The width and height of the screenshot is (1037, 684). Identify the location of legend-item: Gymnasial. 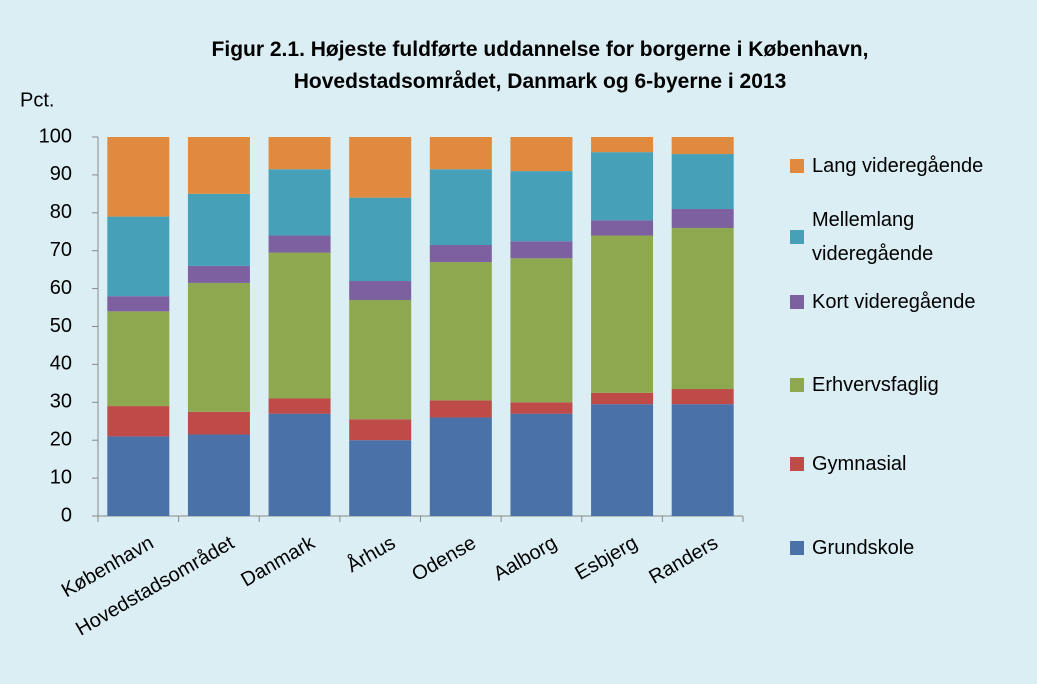
(902, 464).